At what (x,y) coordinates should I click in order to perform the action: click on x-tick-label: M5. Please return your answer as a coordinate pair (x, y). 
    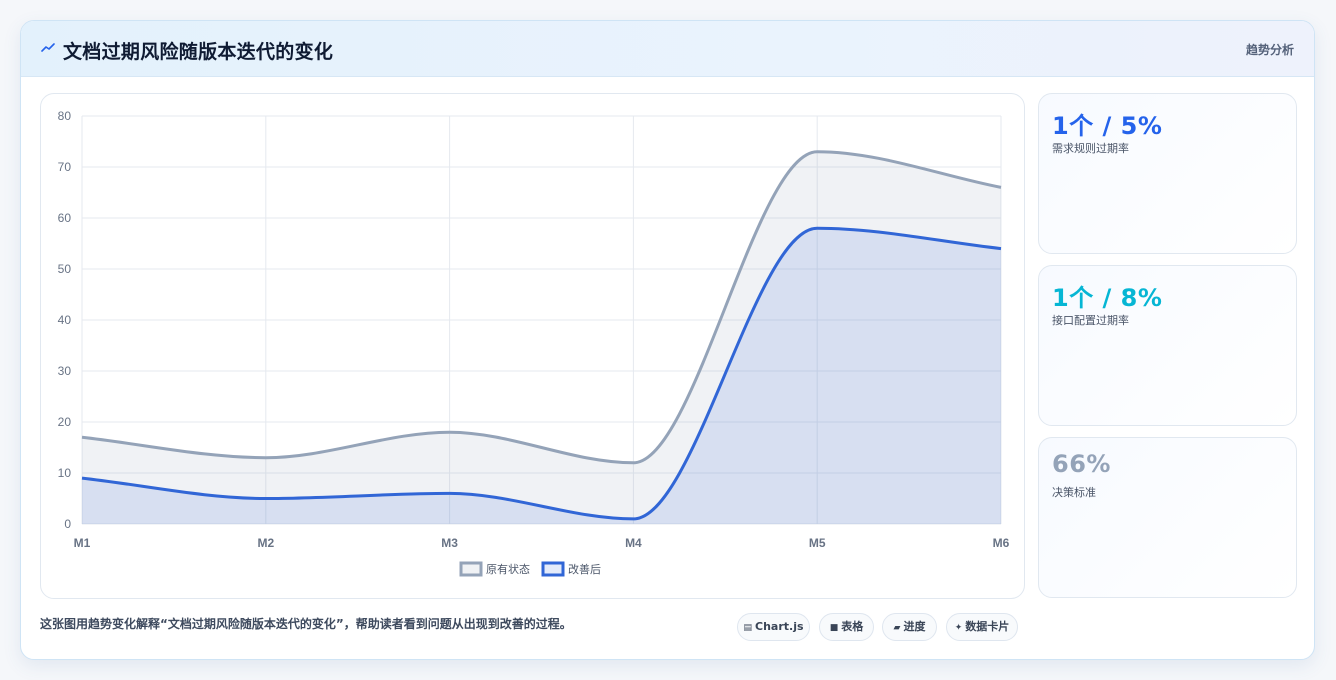
    Looking at the image, I should click on (817, 543).